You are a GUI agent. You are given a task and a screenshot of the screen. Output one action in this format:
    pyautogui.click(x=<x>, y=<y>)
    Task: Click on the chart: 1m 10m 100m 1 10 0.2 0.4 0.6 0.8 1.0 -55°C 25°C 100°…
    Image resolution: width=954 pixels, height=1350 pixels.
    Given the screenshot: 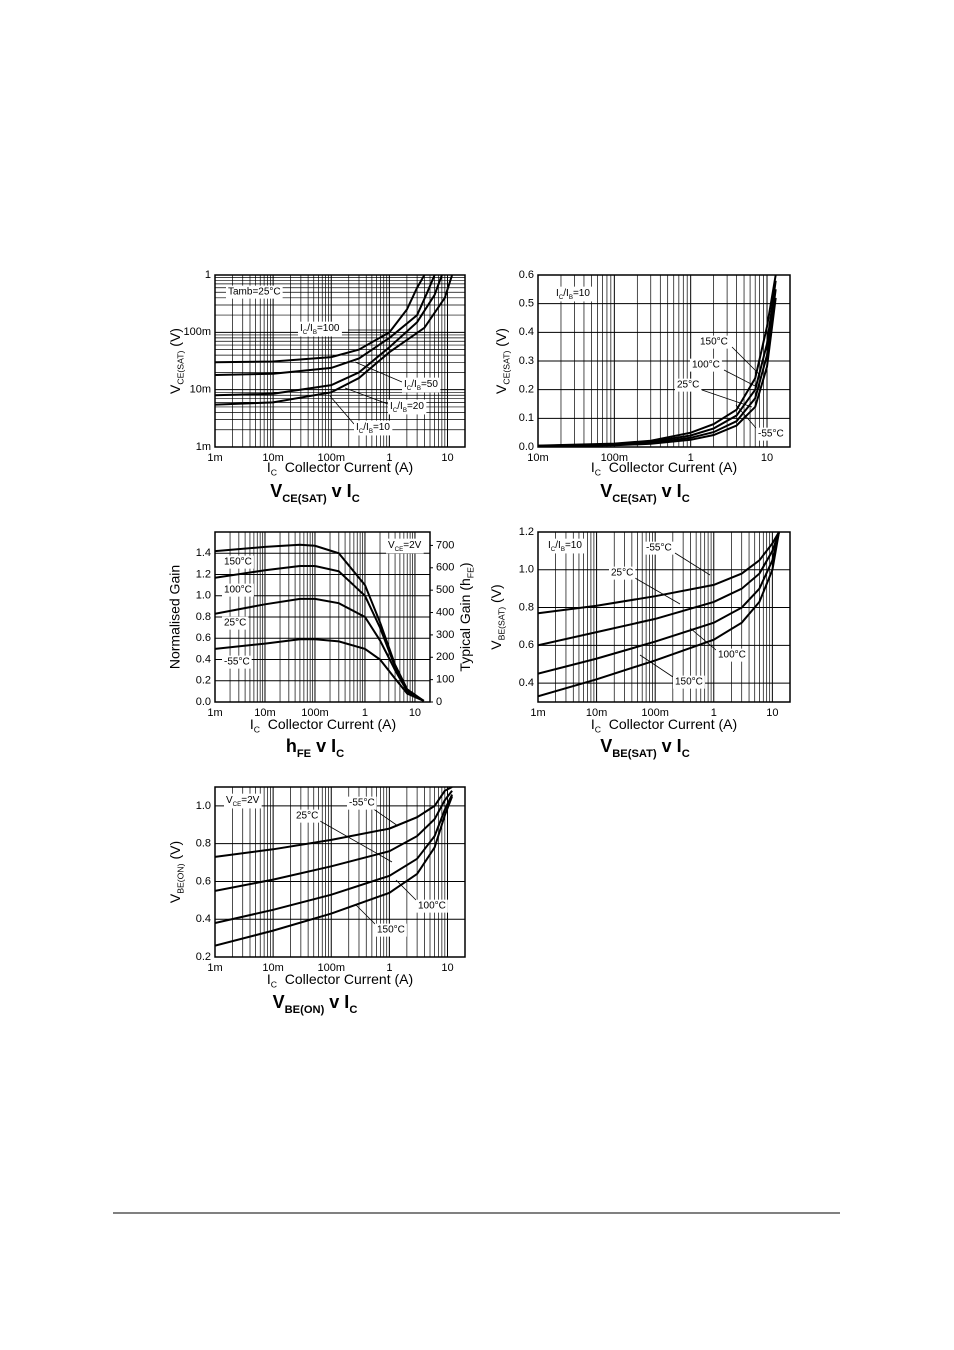 What is the action you would take?
    pyautogui.click(x=316, y=901)
    